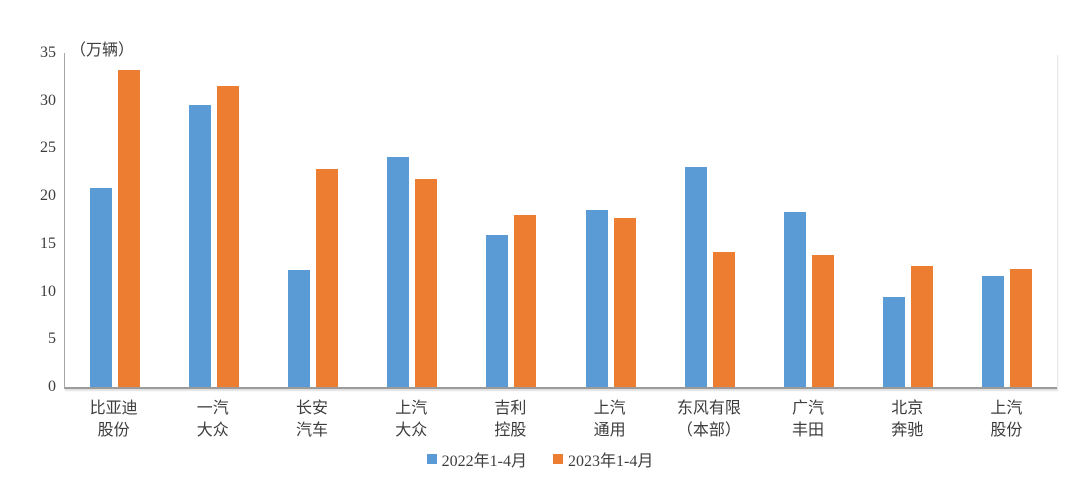 The height and width of the screenshot is (490, 1080). What do you see at coordinates (611, 461) in the screenshot?
I see `legend-label: 2023年1-4月` at bounding box center [611, 461].